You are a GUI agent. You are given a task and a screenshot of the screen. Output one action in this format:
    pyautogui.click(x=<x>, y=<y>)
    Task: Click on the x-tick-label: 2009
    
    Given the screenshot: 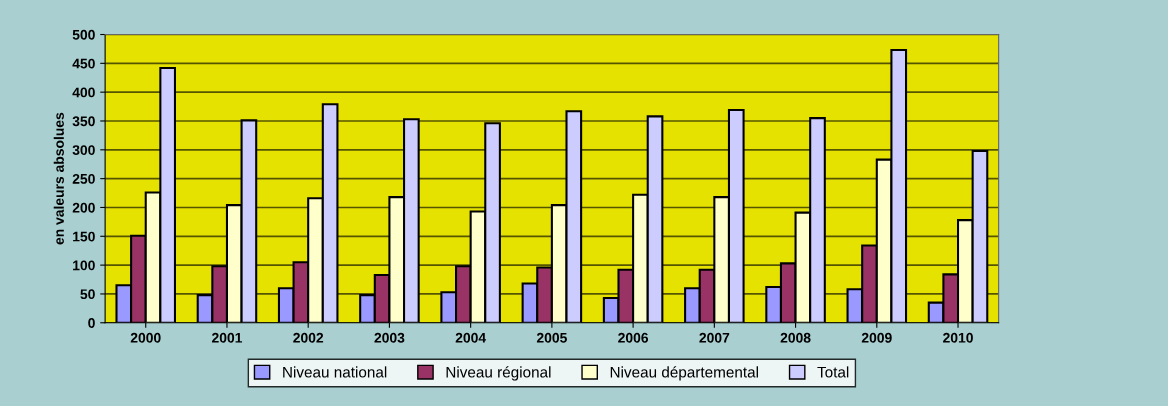 What is the action you would take?
    pyautogui.click(x=876, y=337)
    